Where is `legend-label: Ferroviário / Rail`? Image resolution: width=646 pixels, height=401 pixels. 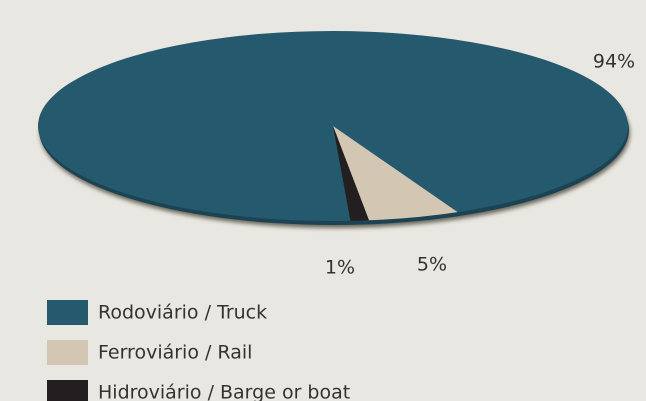 legend-label: Ferroviário / Rail is located at coordinates (175, 353).